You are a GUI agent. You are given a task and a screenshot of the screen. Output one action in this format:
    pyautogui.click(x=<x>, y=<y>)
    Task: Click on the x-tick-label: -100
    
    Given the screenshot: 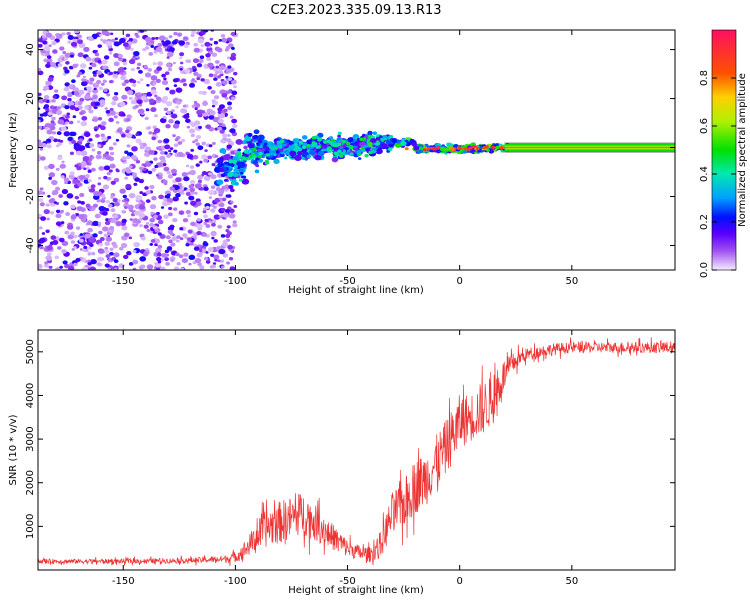 What is the action you would take?
    pyautogui.click(x=235, y=581)
    